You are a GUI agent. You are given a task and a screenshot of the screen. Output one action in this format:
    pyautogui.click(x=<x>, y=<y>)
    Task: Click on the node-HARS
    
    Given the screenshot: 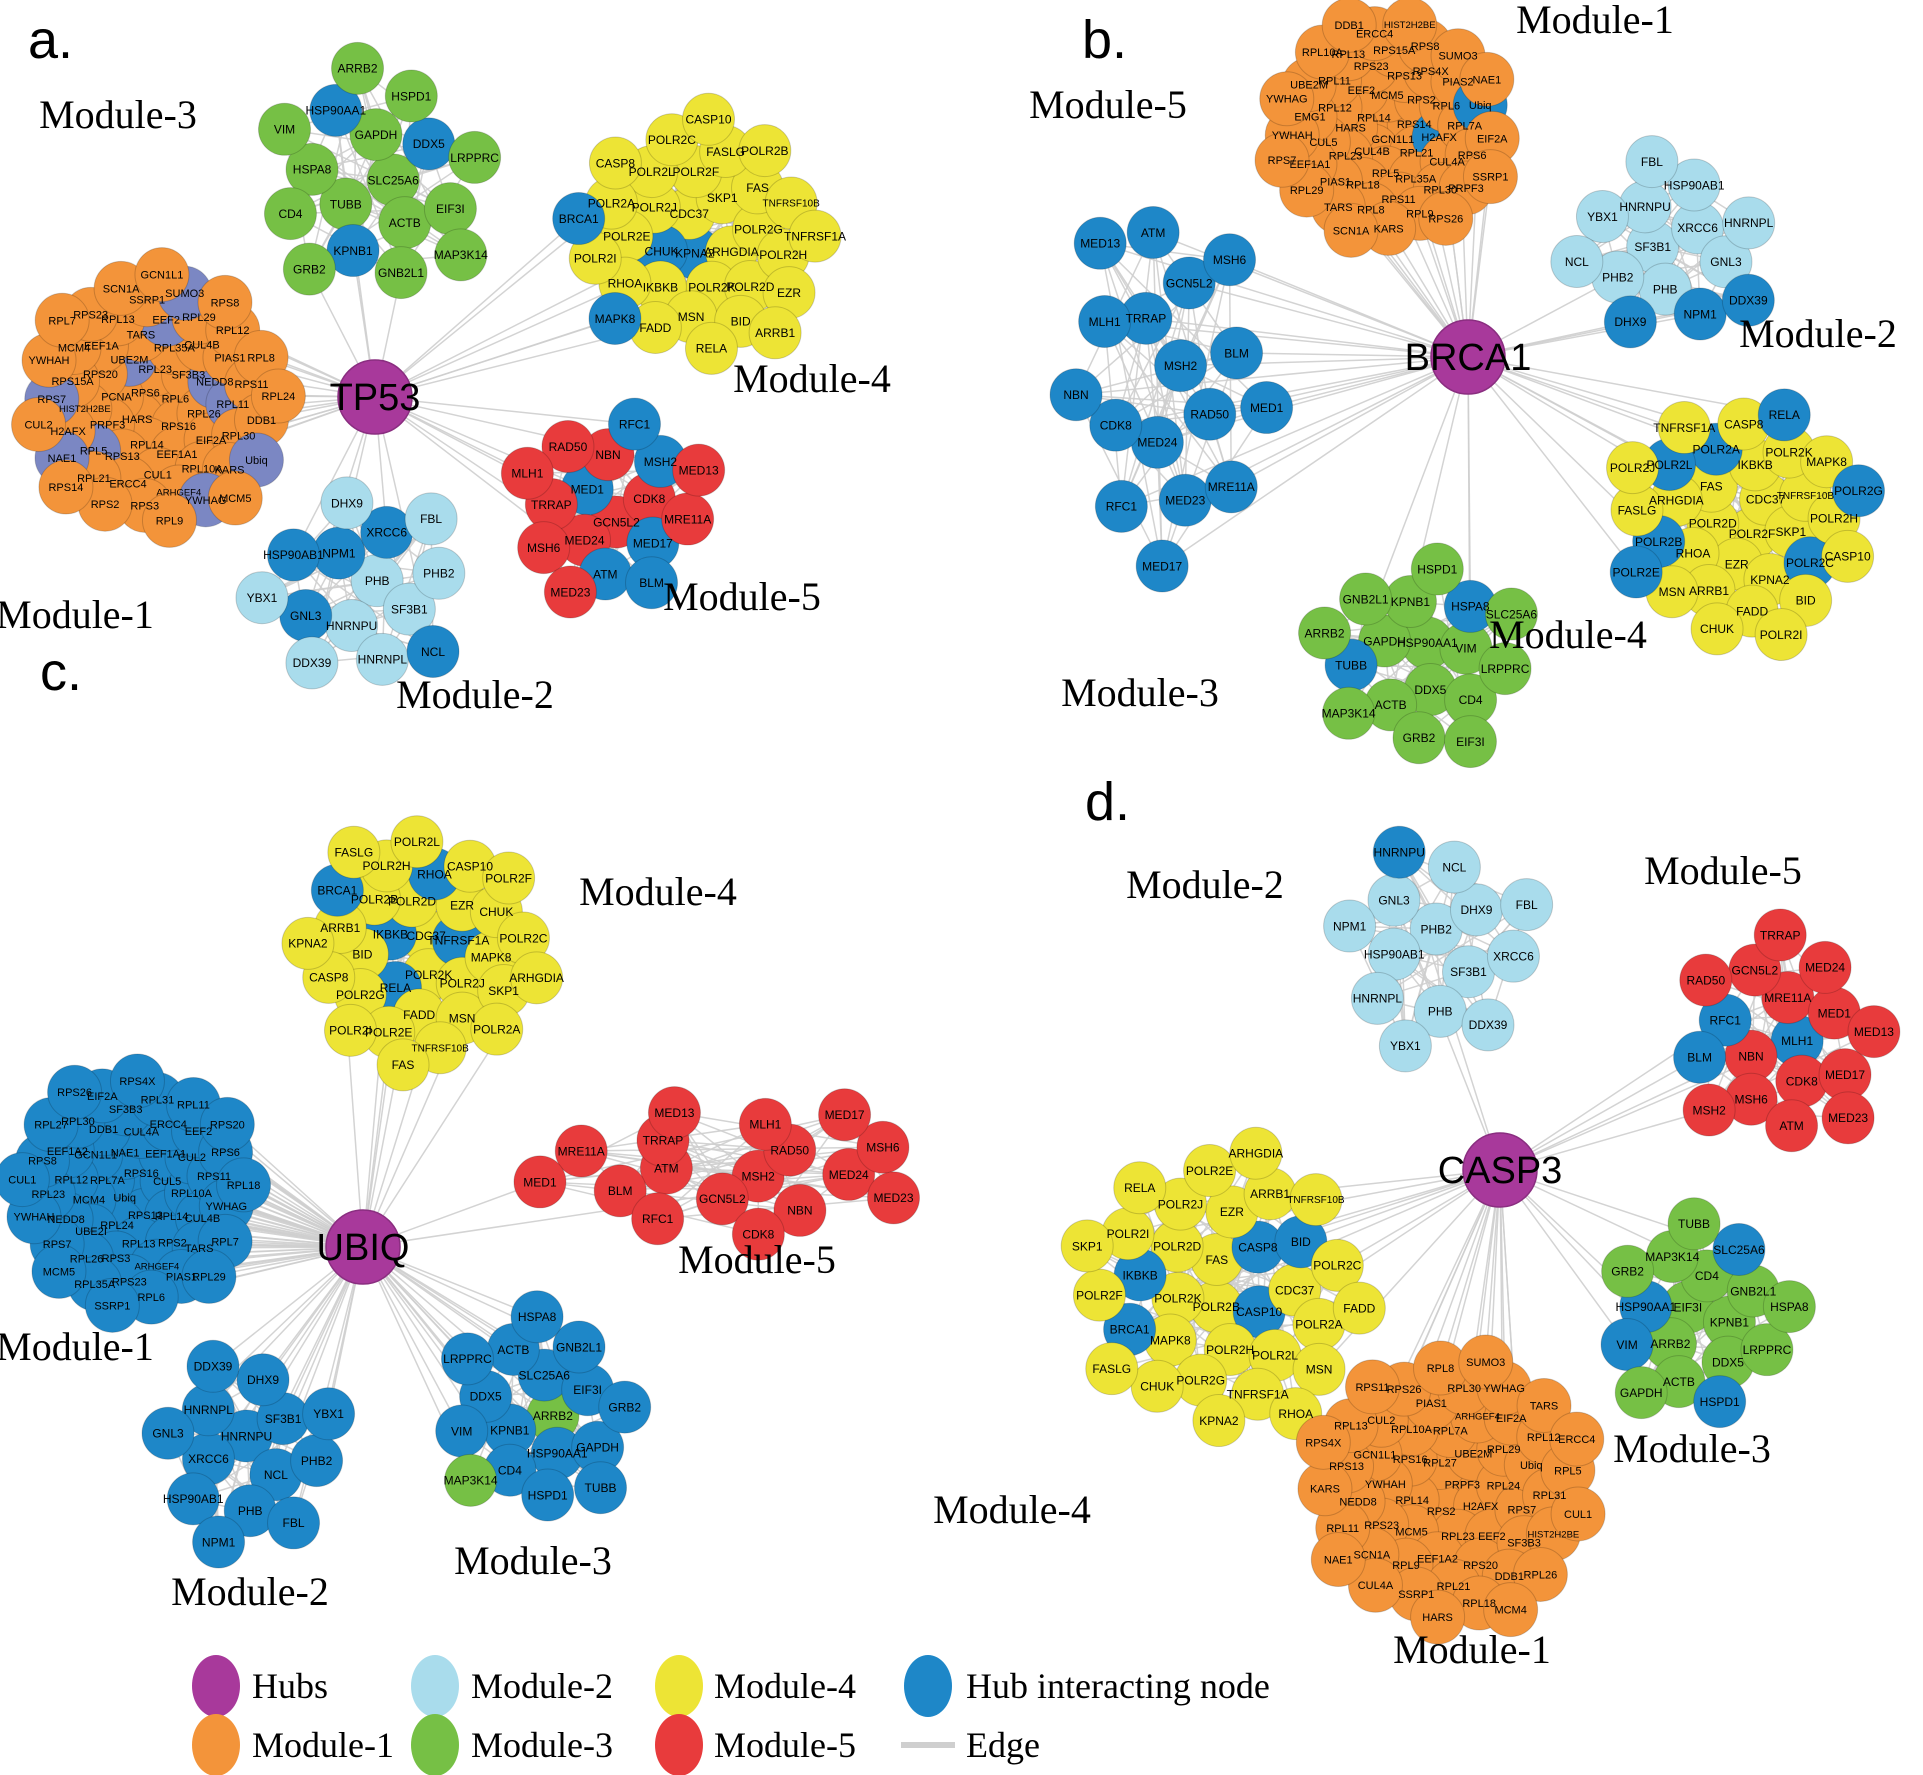 What is the action you would take?
    pyautogui.click(x=1438, y=1617)
    